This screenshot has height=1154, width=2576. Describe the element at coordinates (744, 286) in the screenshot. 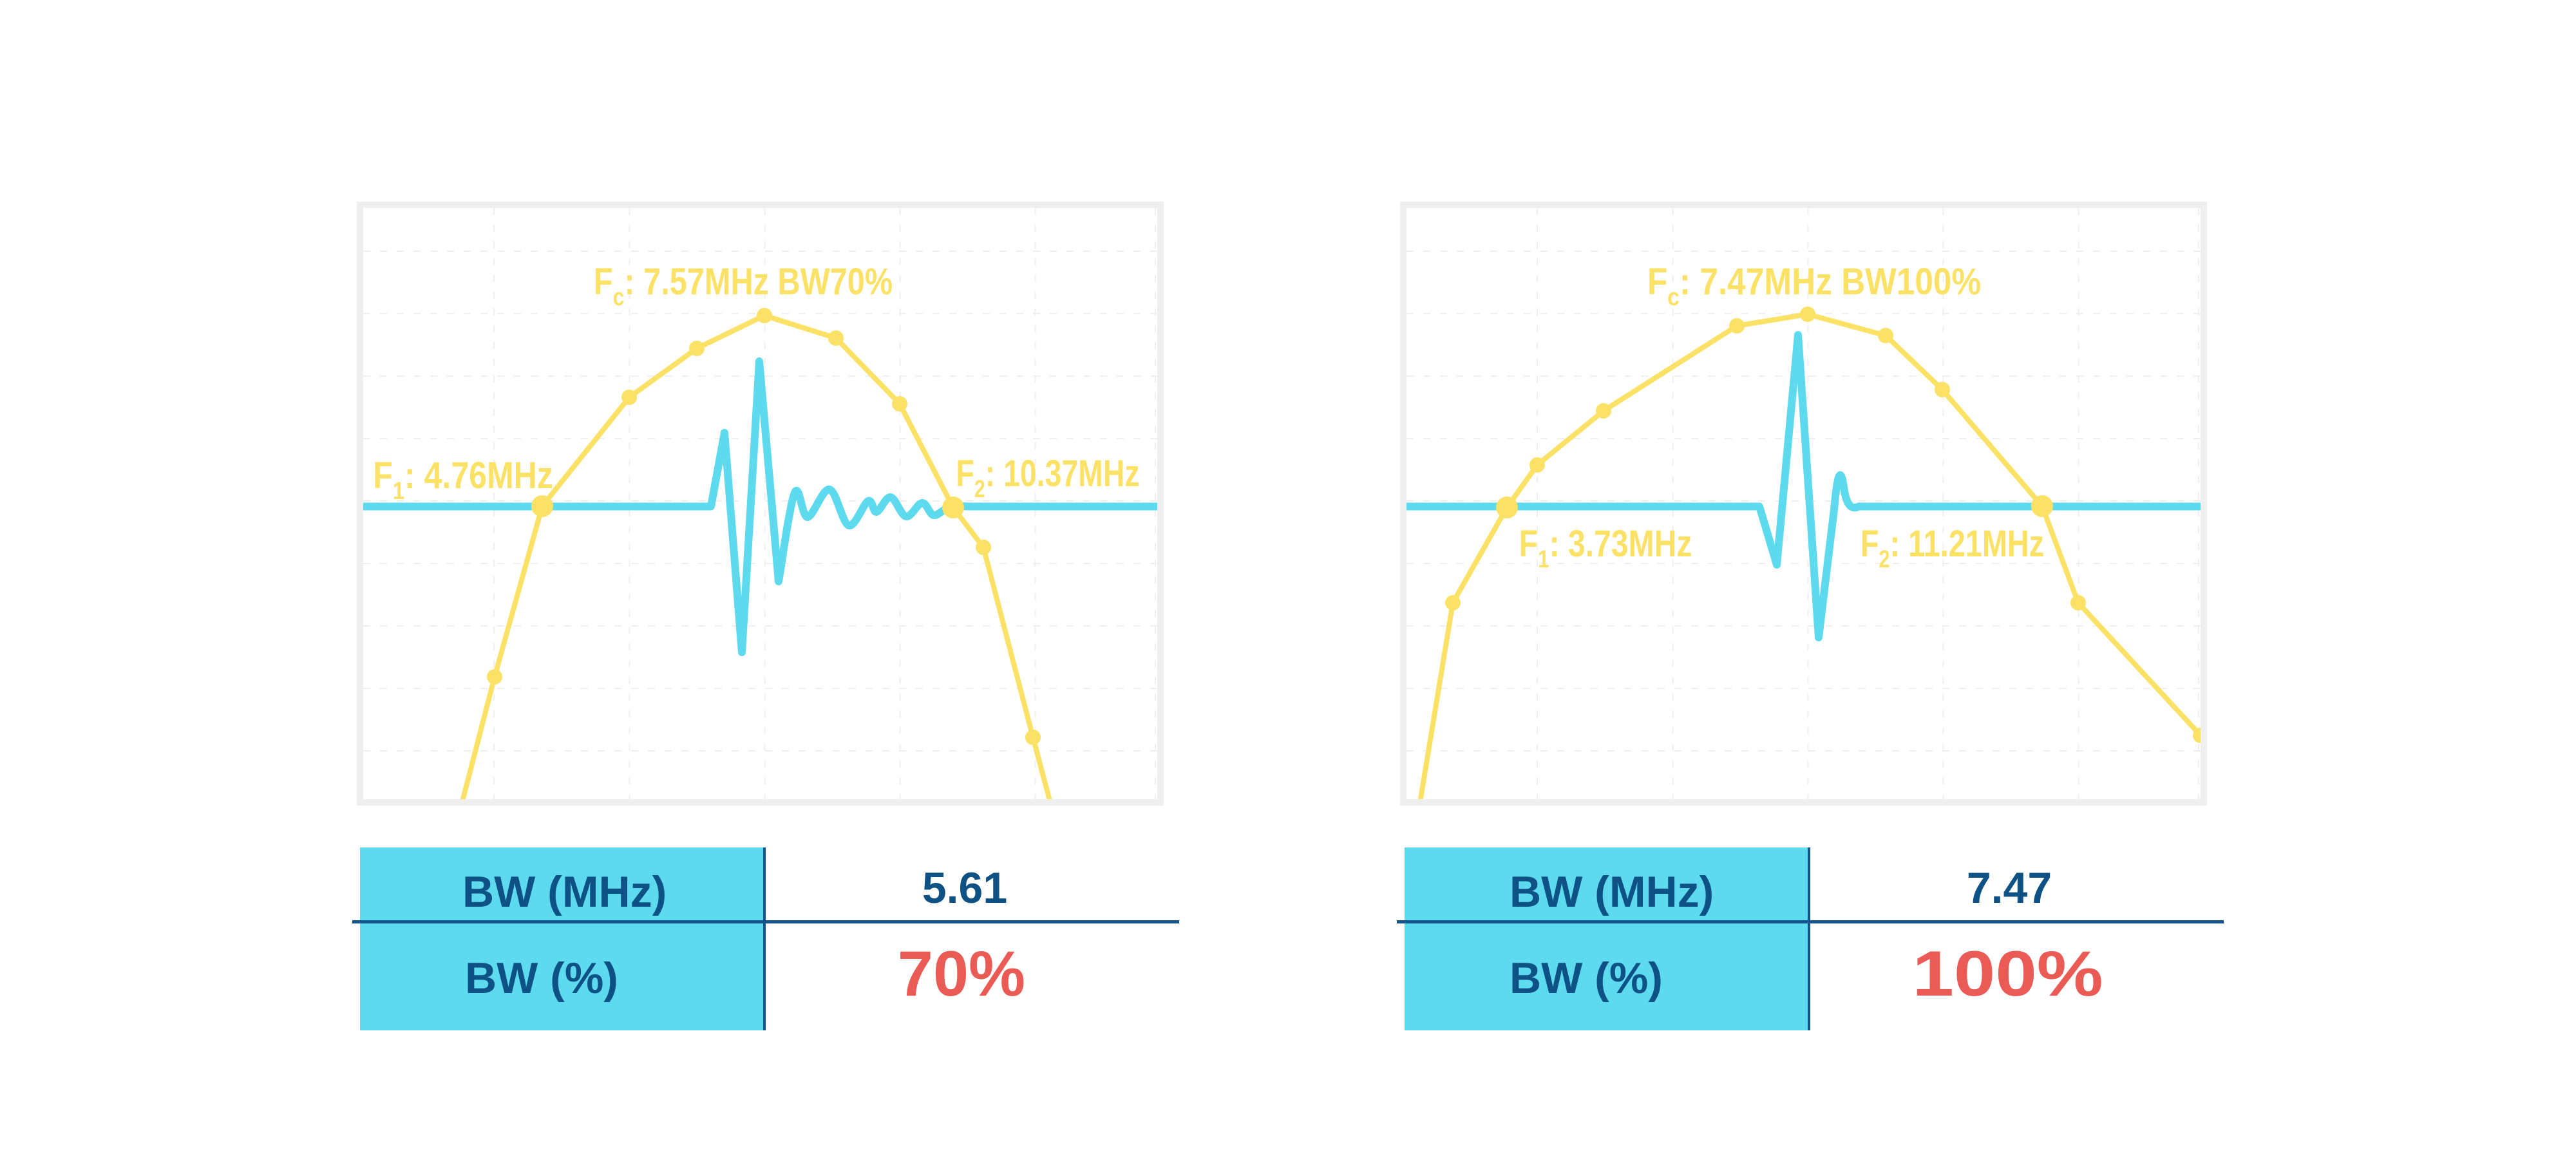

I see `svg-text: Fc: 7.57MHz BW70%` at that location.